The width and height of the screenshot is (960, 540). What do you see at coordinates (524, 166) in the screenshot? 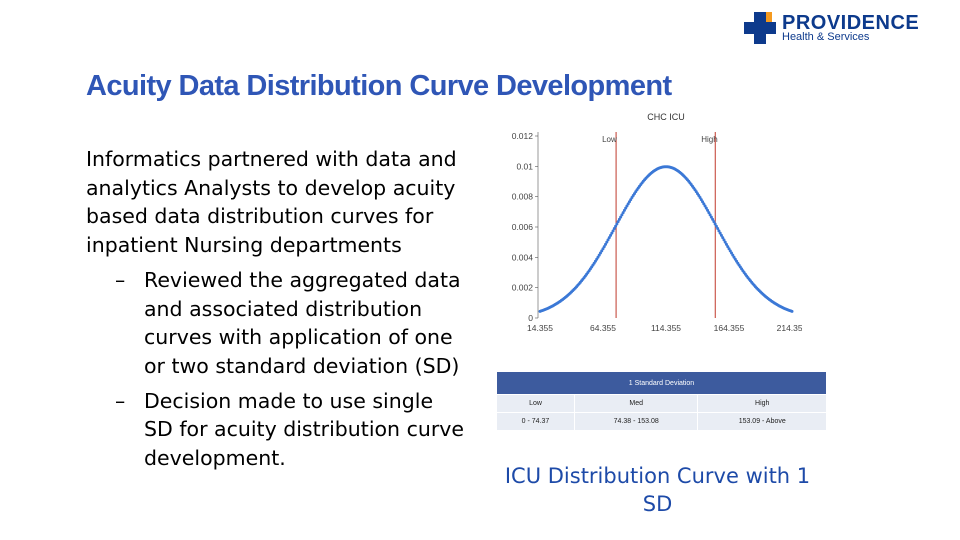
I see `y-tick-label: 0.01` at bounding box center [524, 166].